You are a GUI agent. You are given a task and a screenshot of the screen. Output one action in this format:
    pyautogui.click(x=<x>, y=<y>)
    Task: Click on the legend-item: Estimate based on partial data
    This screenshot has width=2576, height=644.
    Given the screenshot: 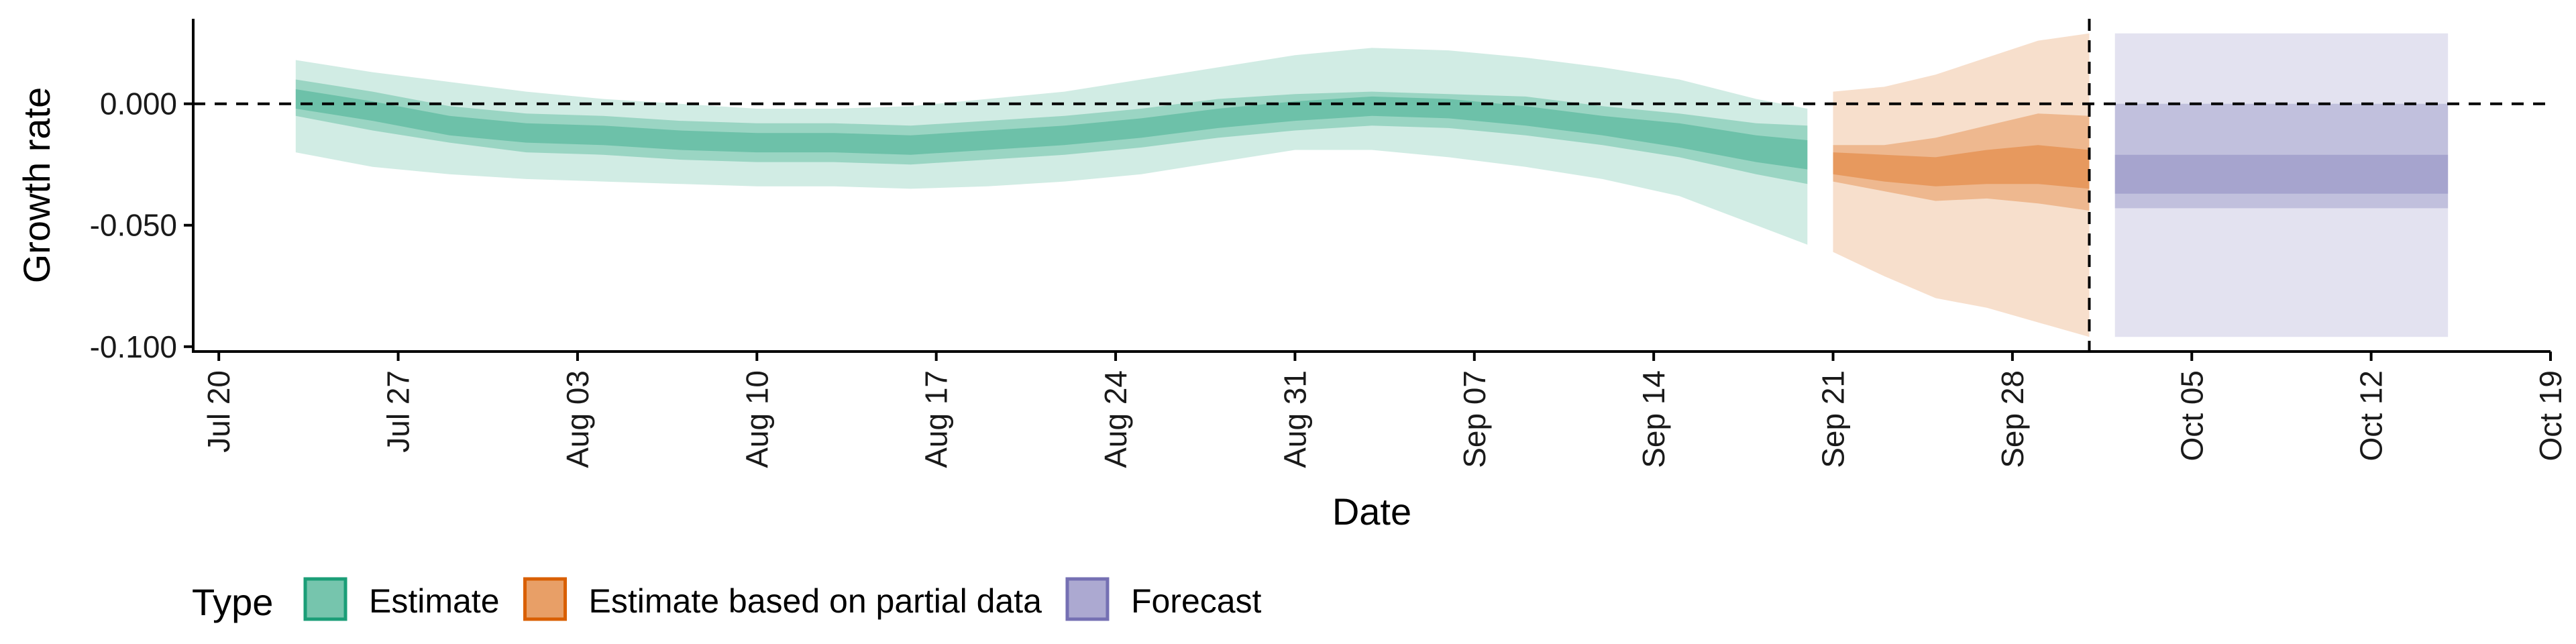 What is the action you would take?
    pyautogui.click(x=782, y=599)
    